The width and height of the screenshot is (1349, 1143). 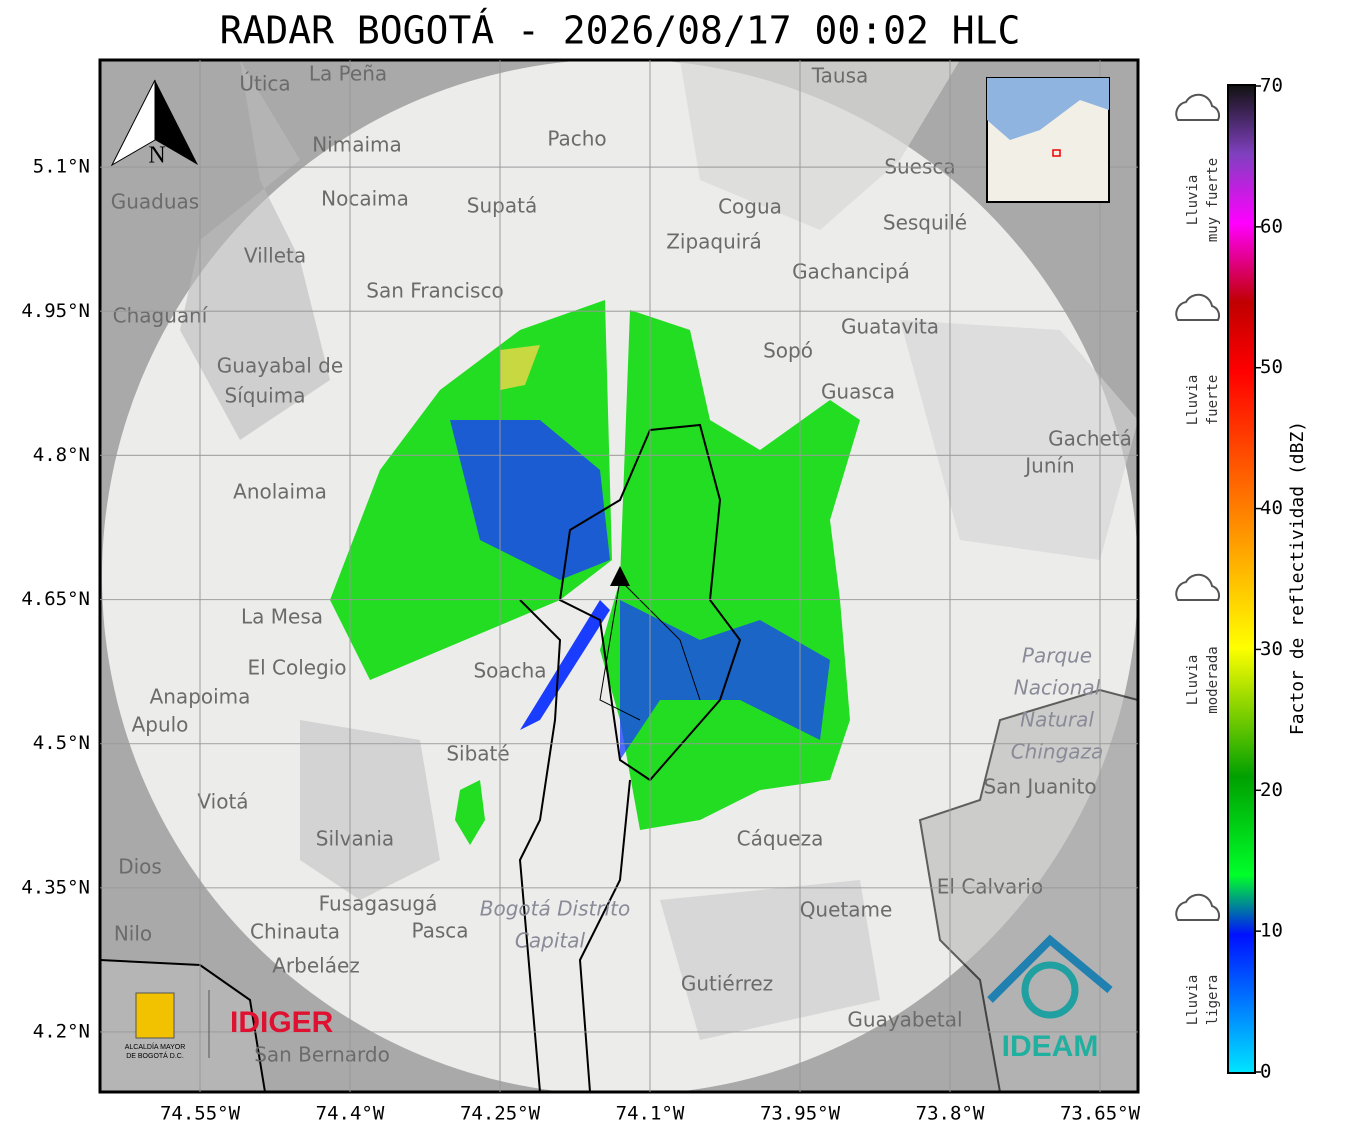 I want to click on place-label: Nocaima, so click(x=365, y=199).